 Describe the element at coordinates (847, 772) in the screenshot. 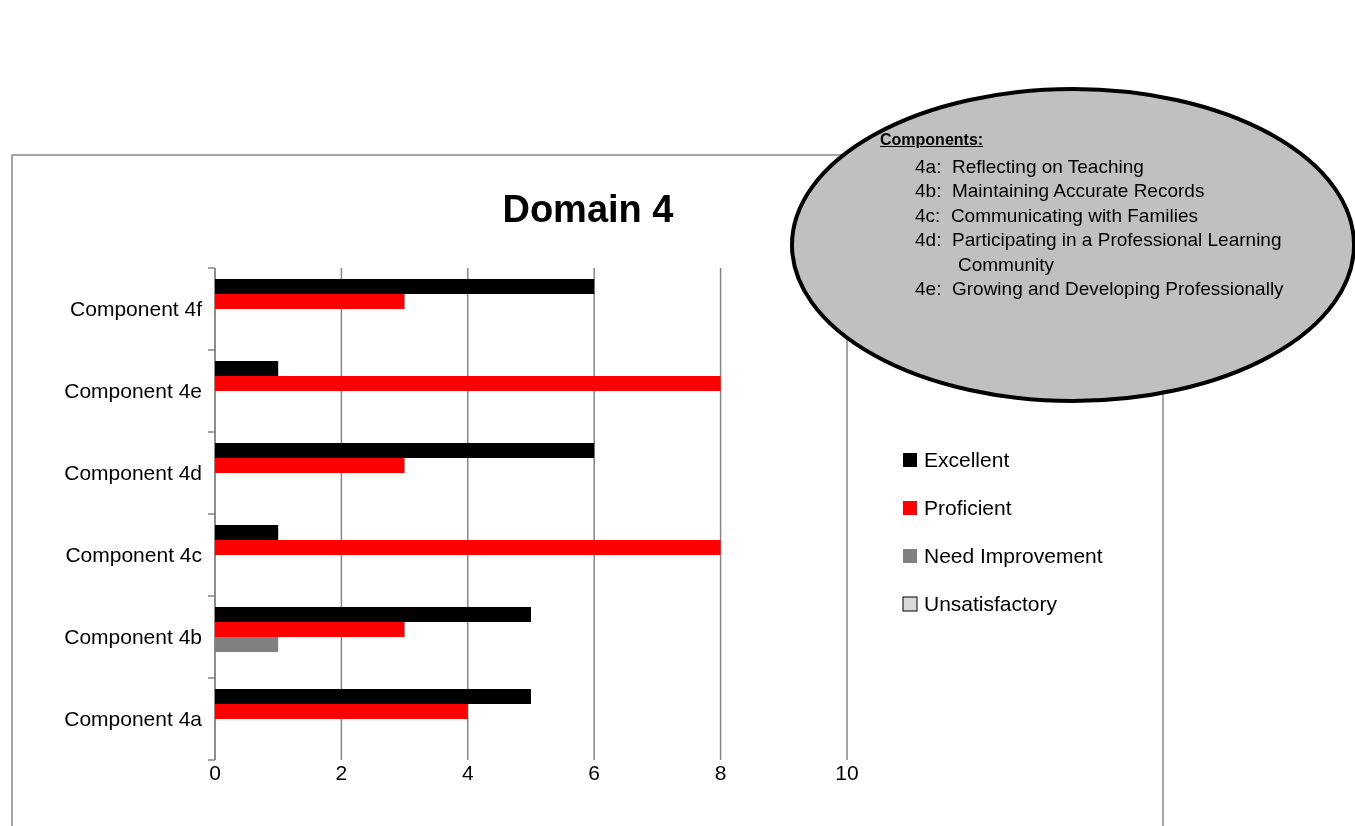

I see `x-tick-label: 10` at that location.